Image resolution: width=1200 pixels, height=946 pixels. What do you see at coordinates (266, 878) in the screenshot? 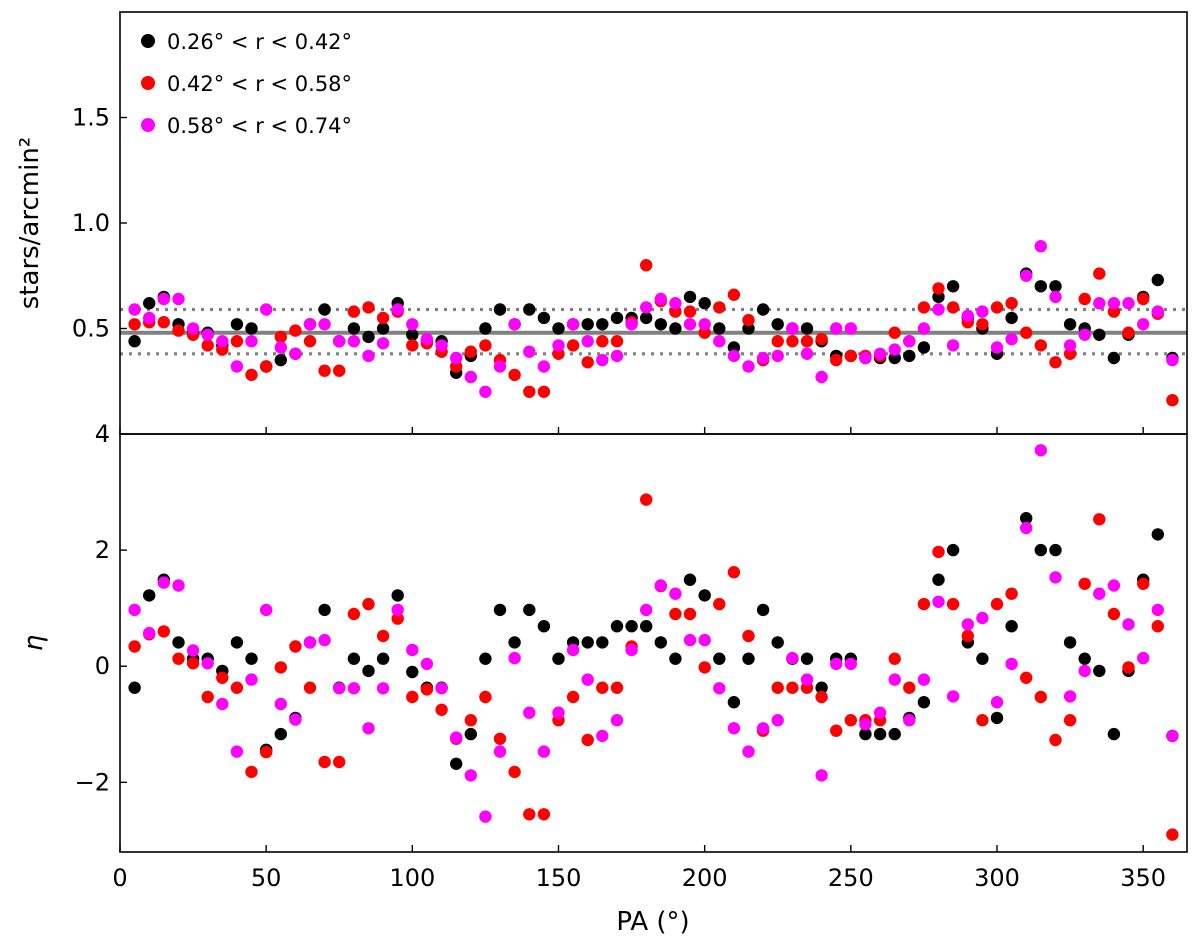
I see `xtick-label: 50` at bounding box center [266, 878].